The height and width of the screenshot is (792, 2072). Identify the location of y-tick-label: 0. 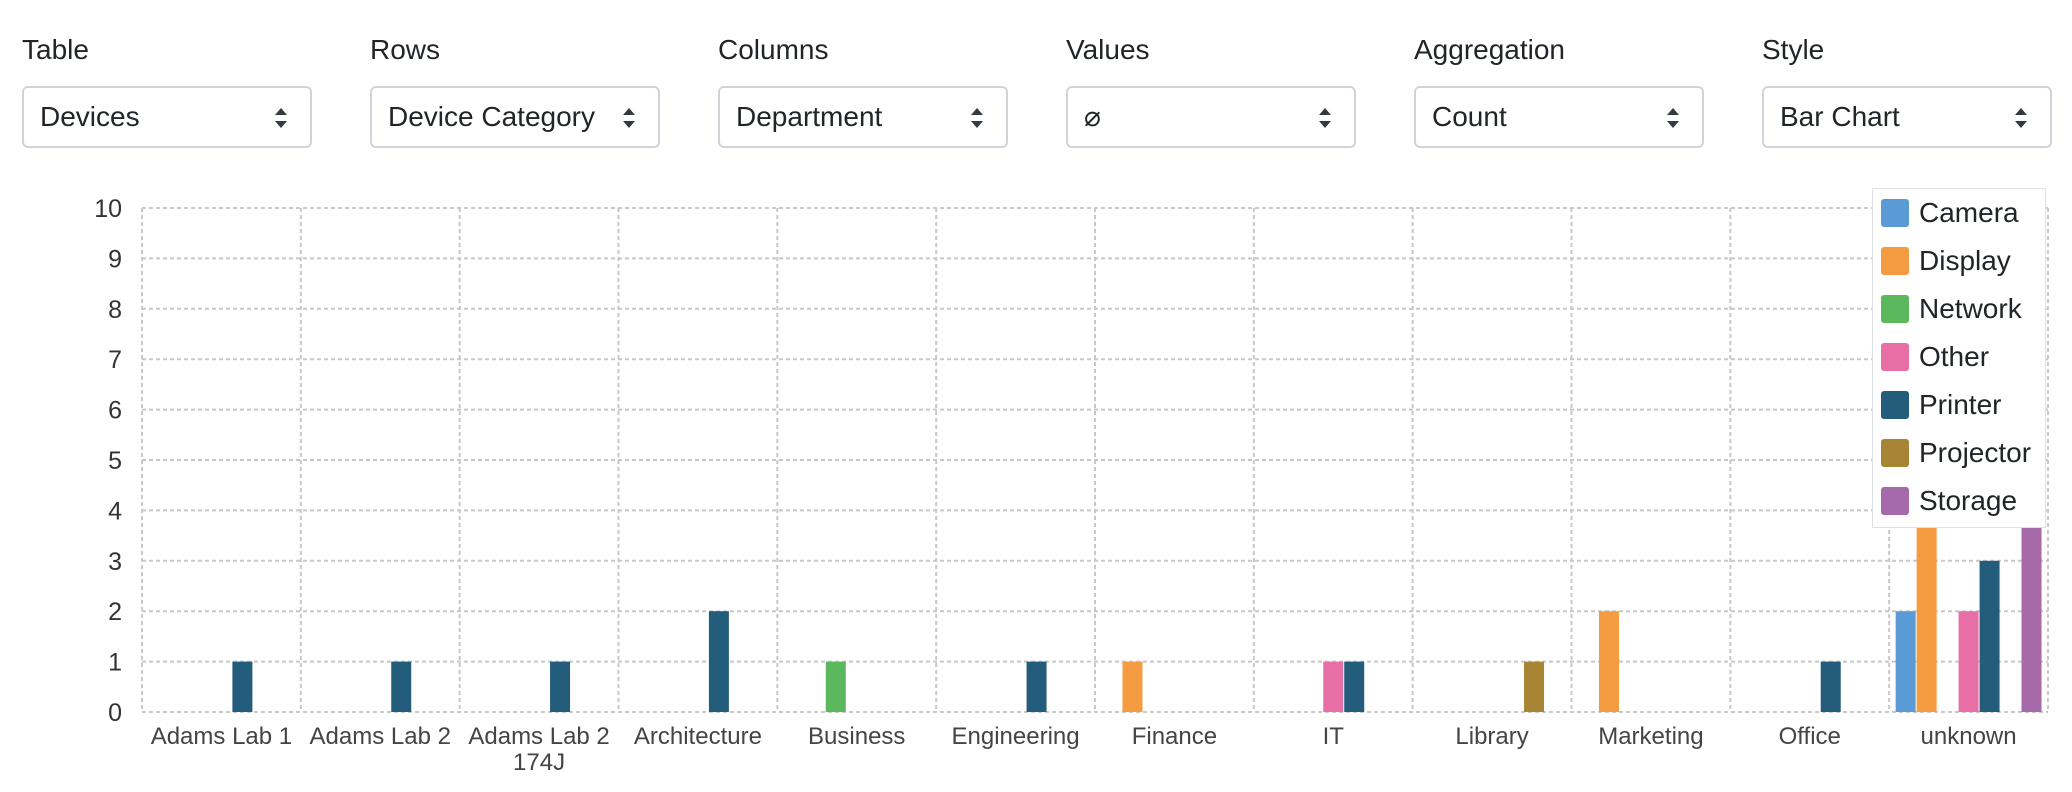
(115, 713).